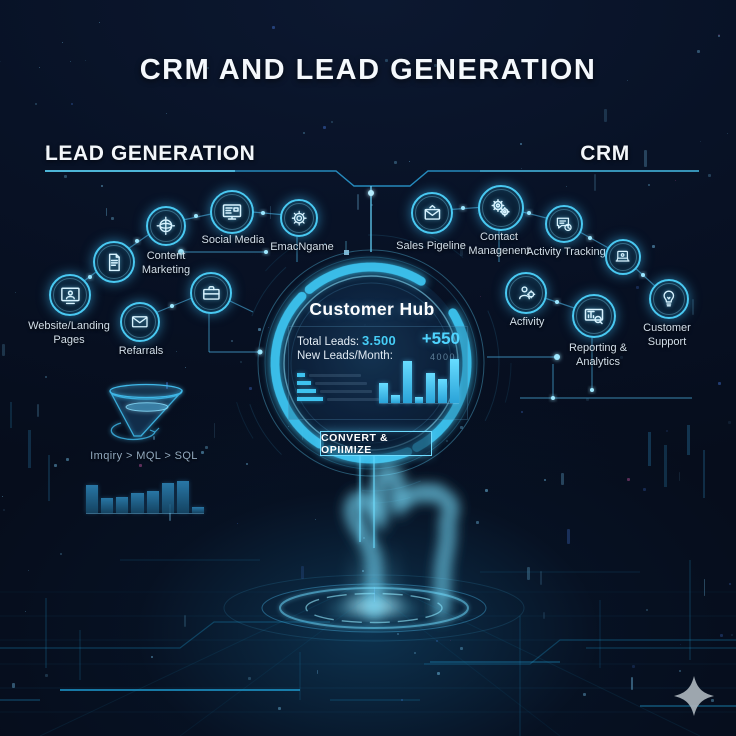  What do you see at coordinates (527, 322) in the screenshot?
I see `label-activity: Acfivity` at bounding box center [527, 322].